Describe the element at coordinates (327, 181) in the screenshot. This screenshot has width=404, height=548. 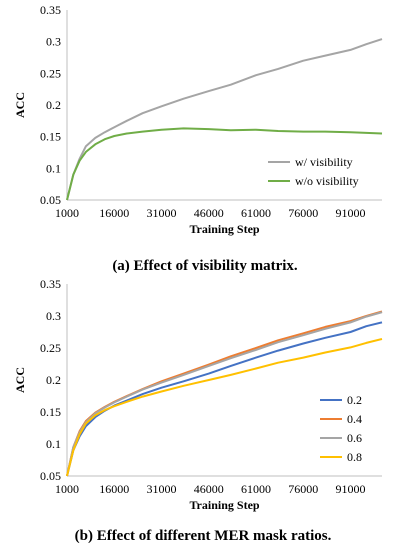
I see `legend-label: w/o visibility` at that location.